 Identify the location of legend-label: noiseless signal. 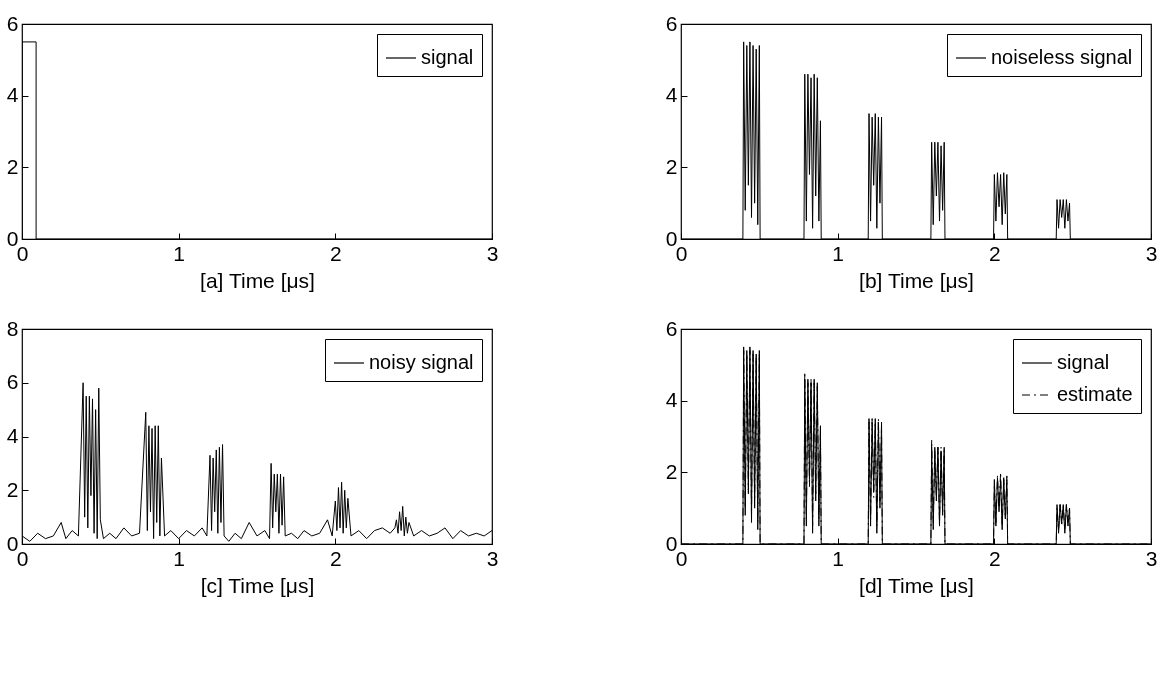
(1062, 57).